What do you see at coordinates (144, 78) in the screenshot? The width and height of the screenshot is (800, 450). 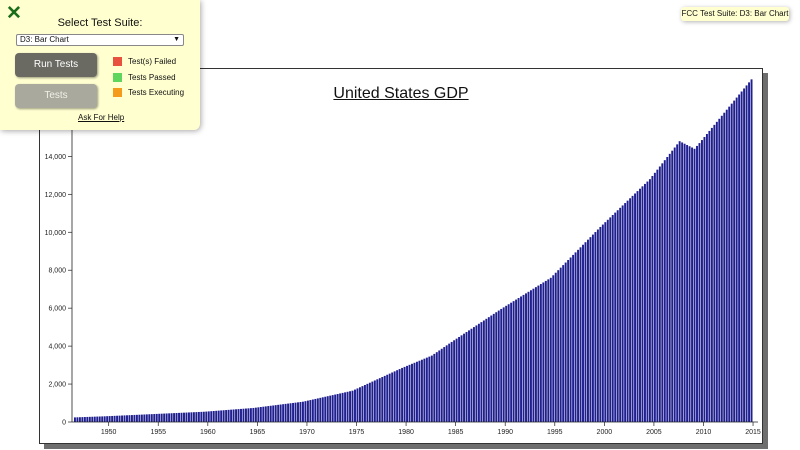 I see `legend-passed: Tests Passed` at bounding box center [144, 78].